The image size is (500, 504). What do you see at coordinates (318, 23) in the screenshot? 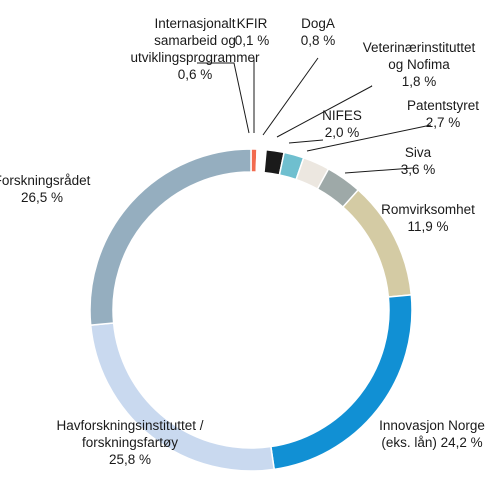
I see `slice-label-line: DogA` at bounding box center [318, 23].